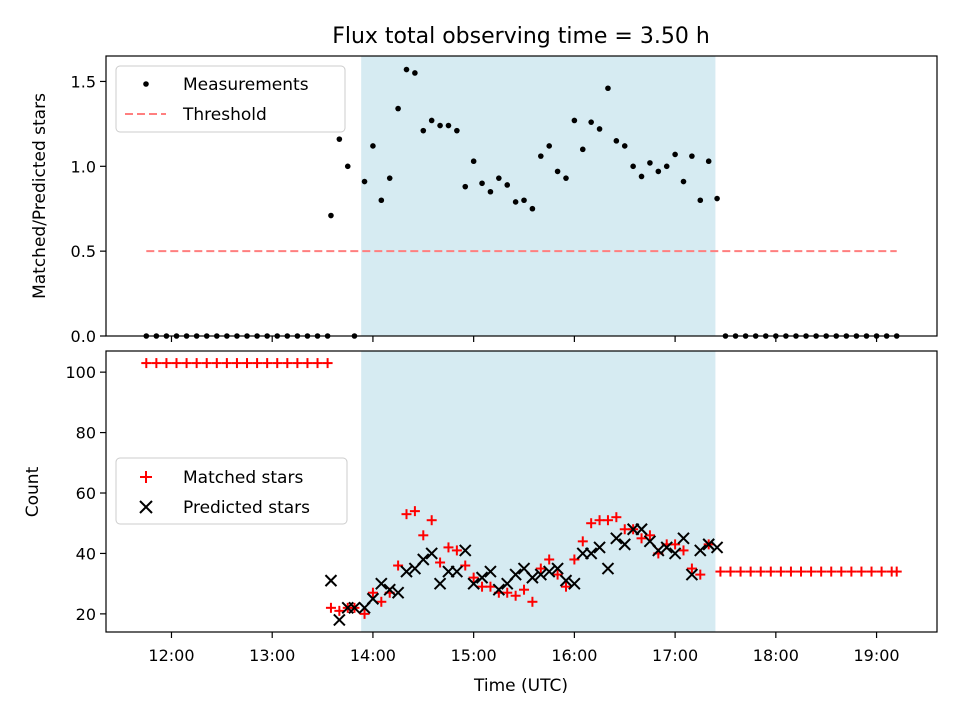  I want to click on y-tick-label: 0.5, so click(83, 251).